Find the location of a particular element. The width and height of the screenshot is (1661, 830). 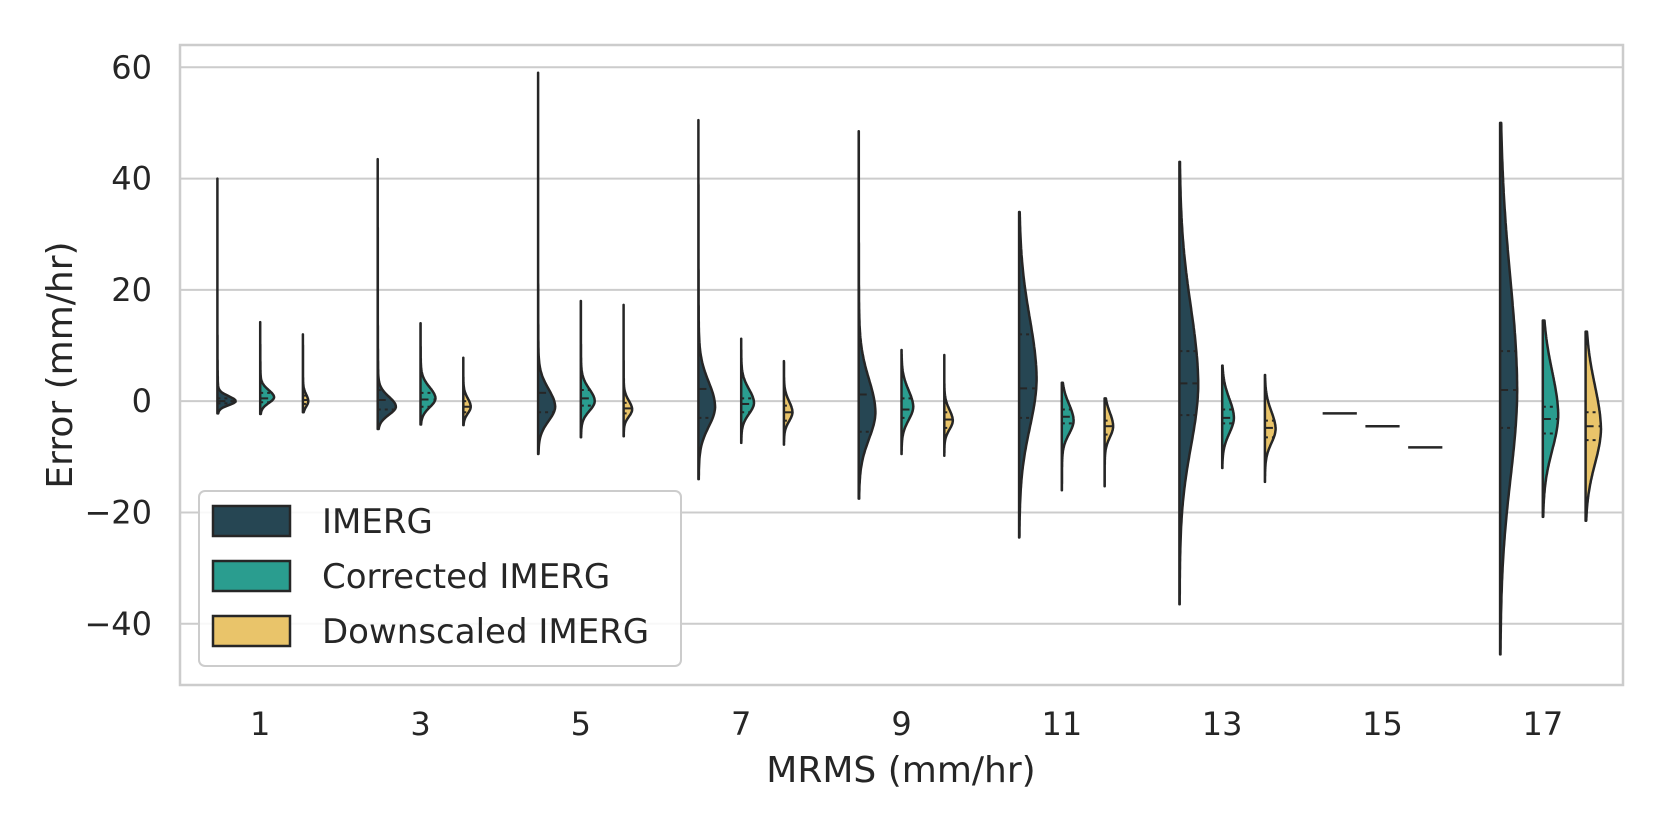

legend-frame is located at coordinates (440, 578).